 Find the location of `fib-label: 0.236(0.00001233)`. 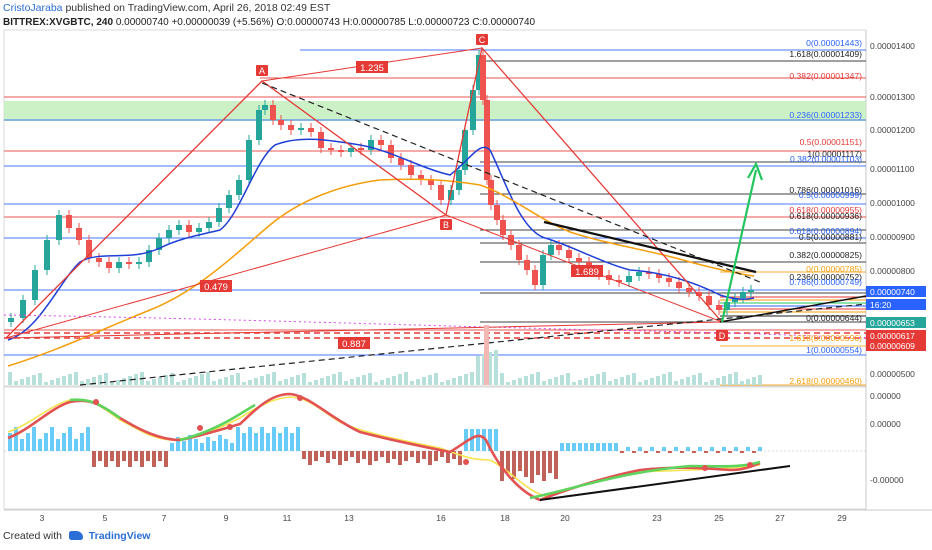

fib-label: 0.236(0.00001233) is located at coordinates (825, 115).